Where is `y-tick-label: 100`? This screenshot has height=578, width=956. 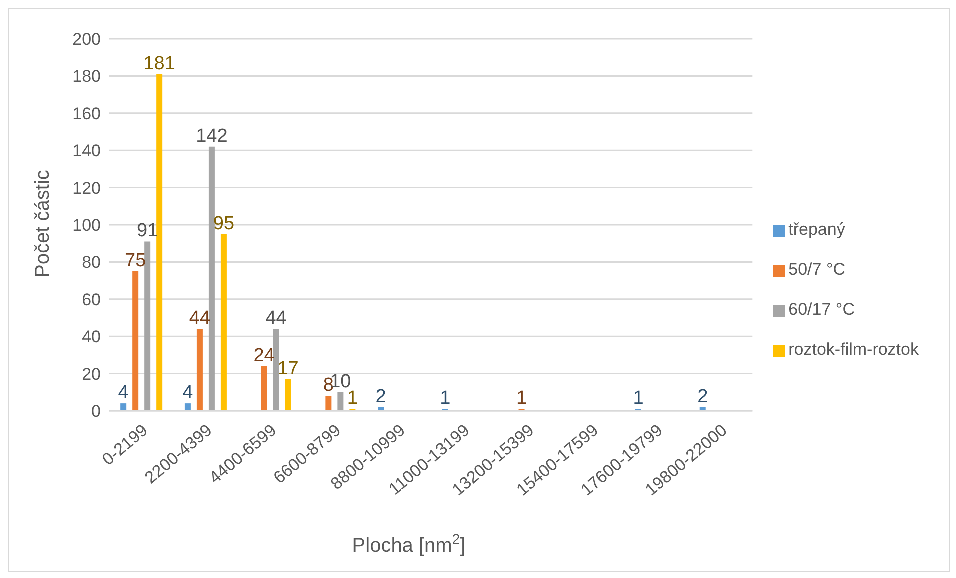
y-tick-label: 100 is located at coordinates (86, 226).